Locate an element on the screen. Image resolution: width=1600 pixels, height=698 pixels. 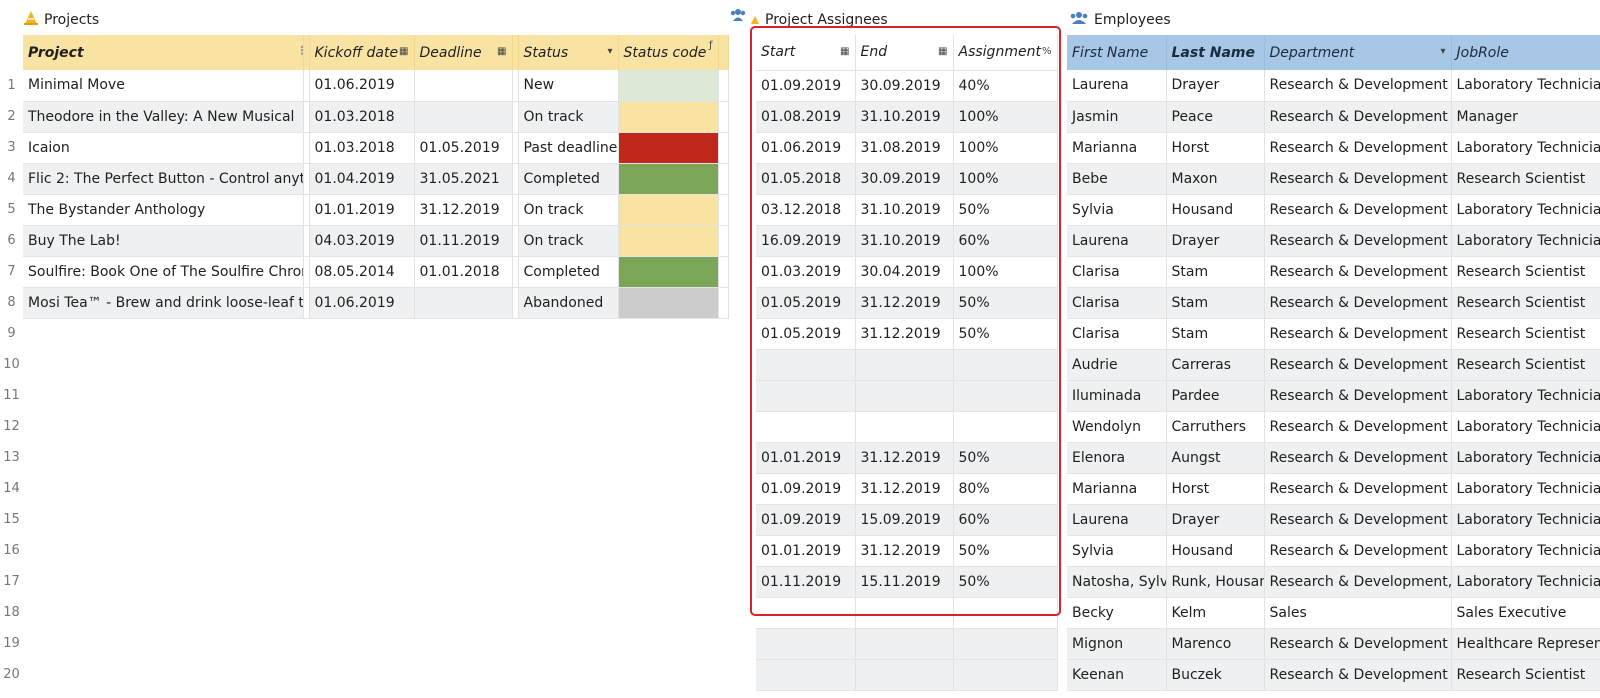
start-date-cell is located at coordinates (806, 396).